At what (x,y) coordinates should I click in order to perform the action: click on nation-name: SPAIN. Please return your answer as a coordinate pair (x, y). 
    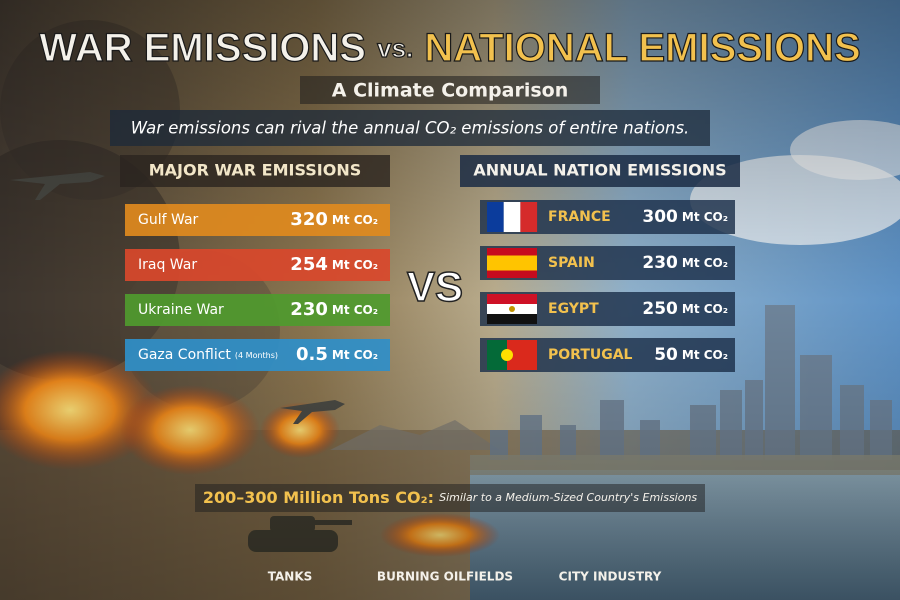
    Looking at the image, I should click on (571, 263).